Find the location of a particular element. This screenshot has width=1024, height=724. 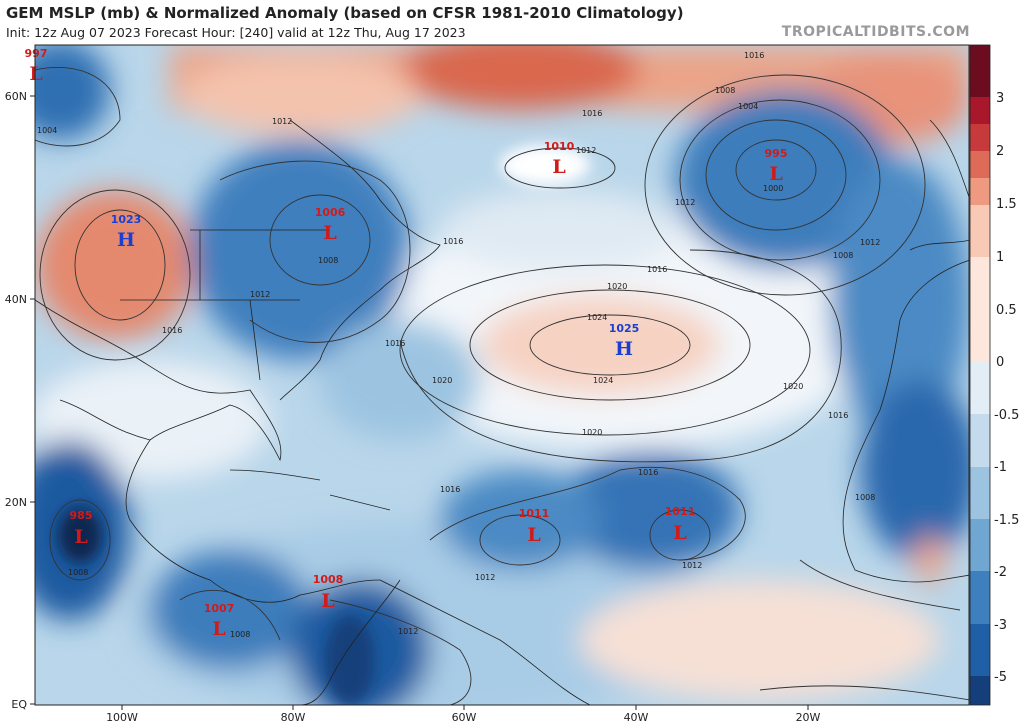

colorbar-tick: 0 is located at coordinates (1000, 362).